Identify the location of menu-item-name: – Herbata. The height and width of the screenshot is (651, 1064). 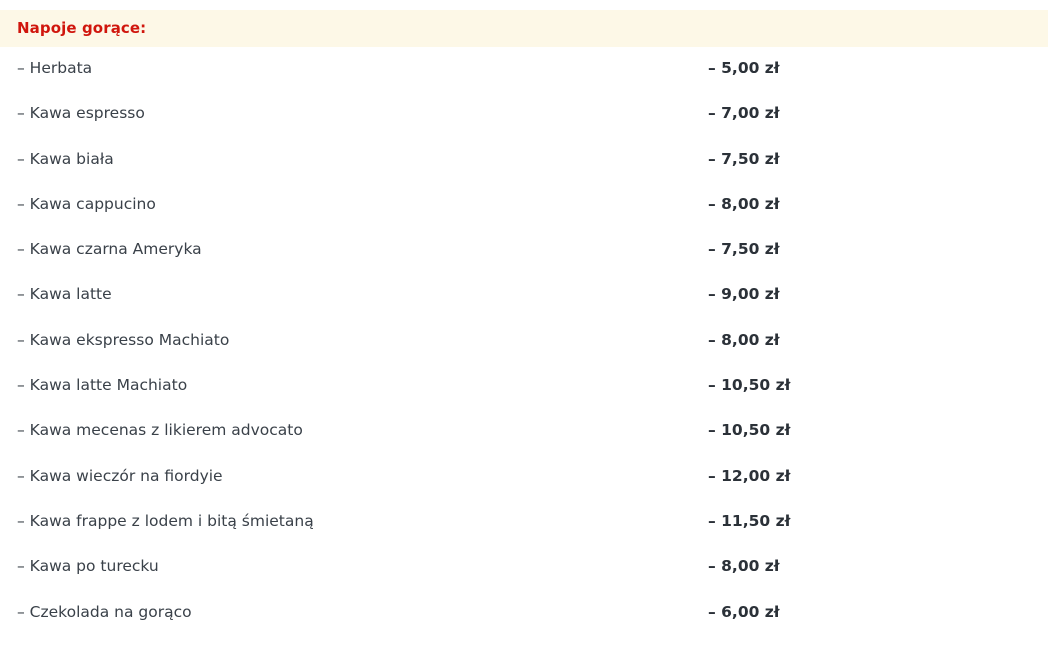
(55, 68).